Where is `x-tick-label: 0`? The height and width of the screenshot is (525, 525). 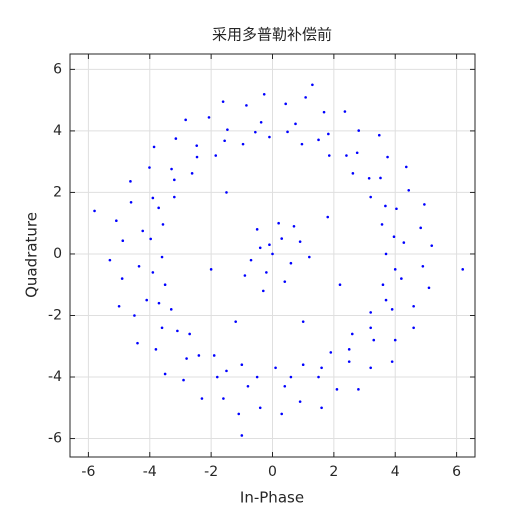
x-tick-label: 0 is located at coordinates (272, 472).